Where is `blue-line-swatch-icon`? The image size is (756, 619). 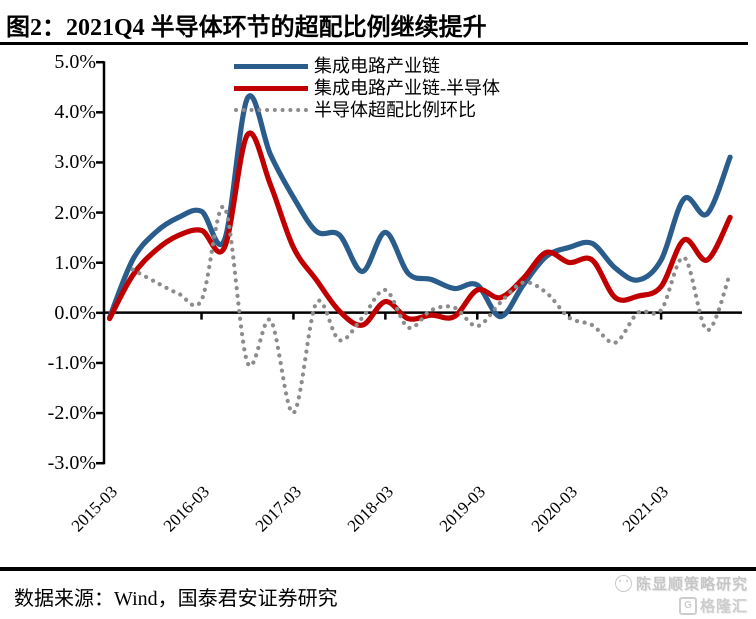 blue-line-swatch-icon is located at coordinates (271, 66).